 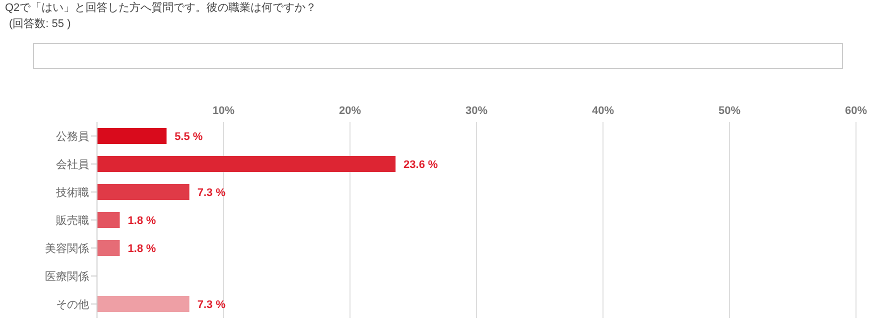 What do you see at coordinates (72, 192) in the screenshot?
I see `y-tick-label: 技術職` at bounding box center [72, 192].